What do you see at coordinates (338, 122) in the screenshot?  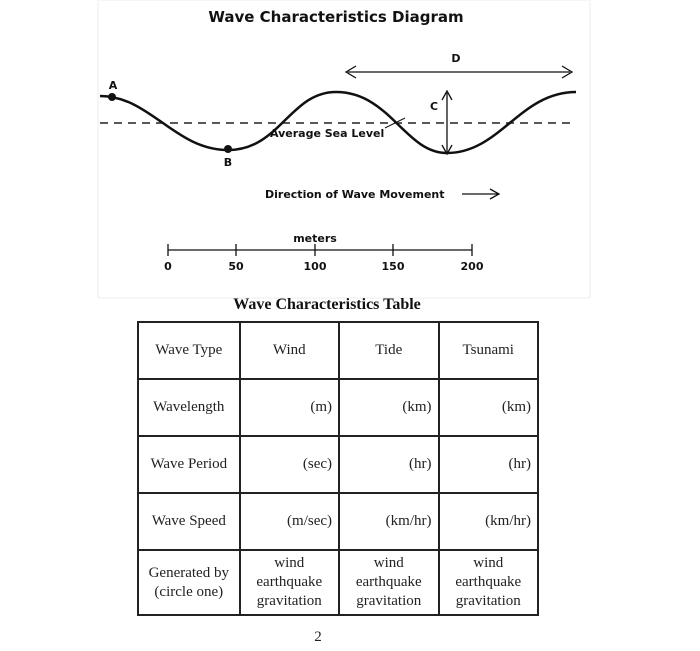 I see `wave-curve` at bounding box center [338, 122].